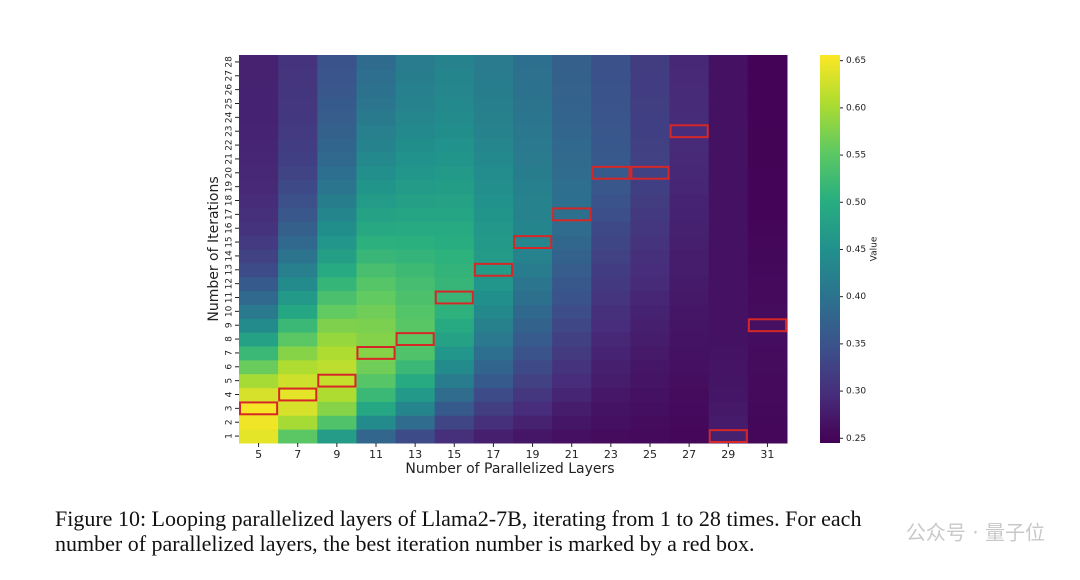 The image size is (1080, 580). What do you see at coordinates (230, 283) in the screenshot?
I see `y-tick-label: 12` at bounding box center [230, 283].